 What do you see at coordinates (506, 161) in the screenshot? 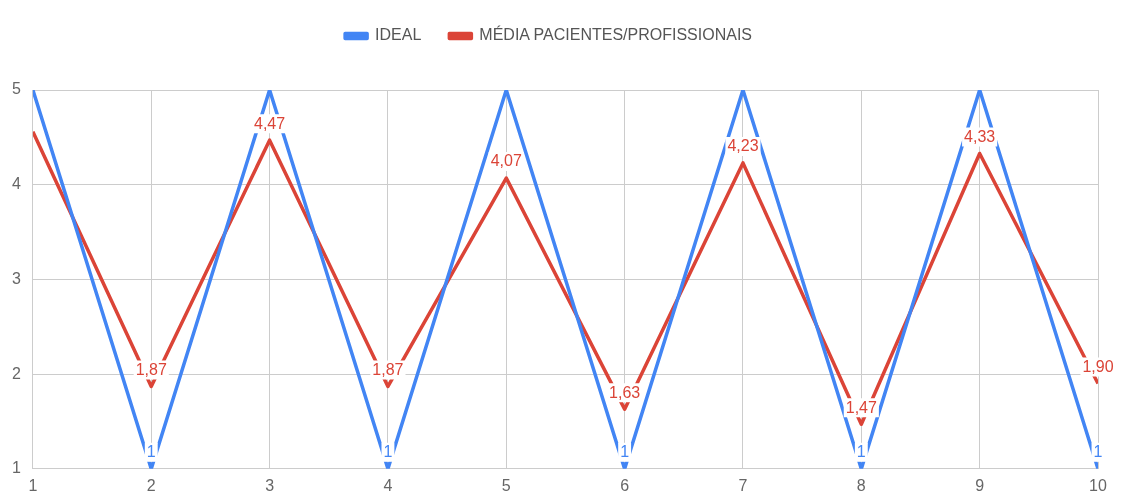
I see `data-label: 4,07` at bounding box center [506, 161].